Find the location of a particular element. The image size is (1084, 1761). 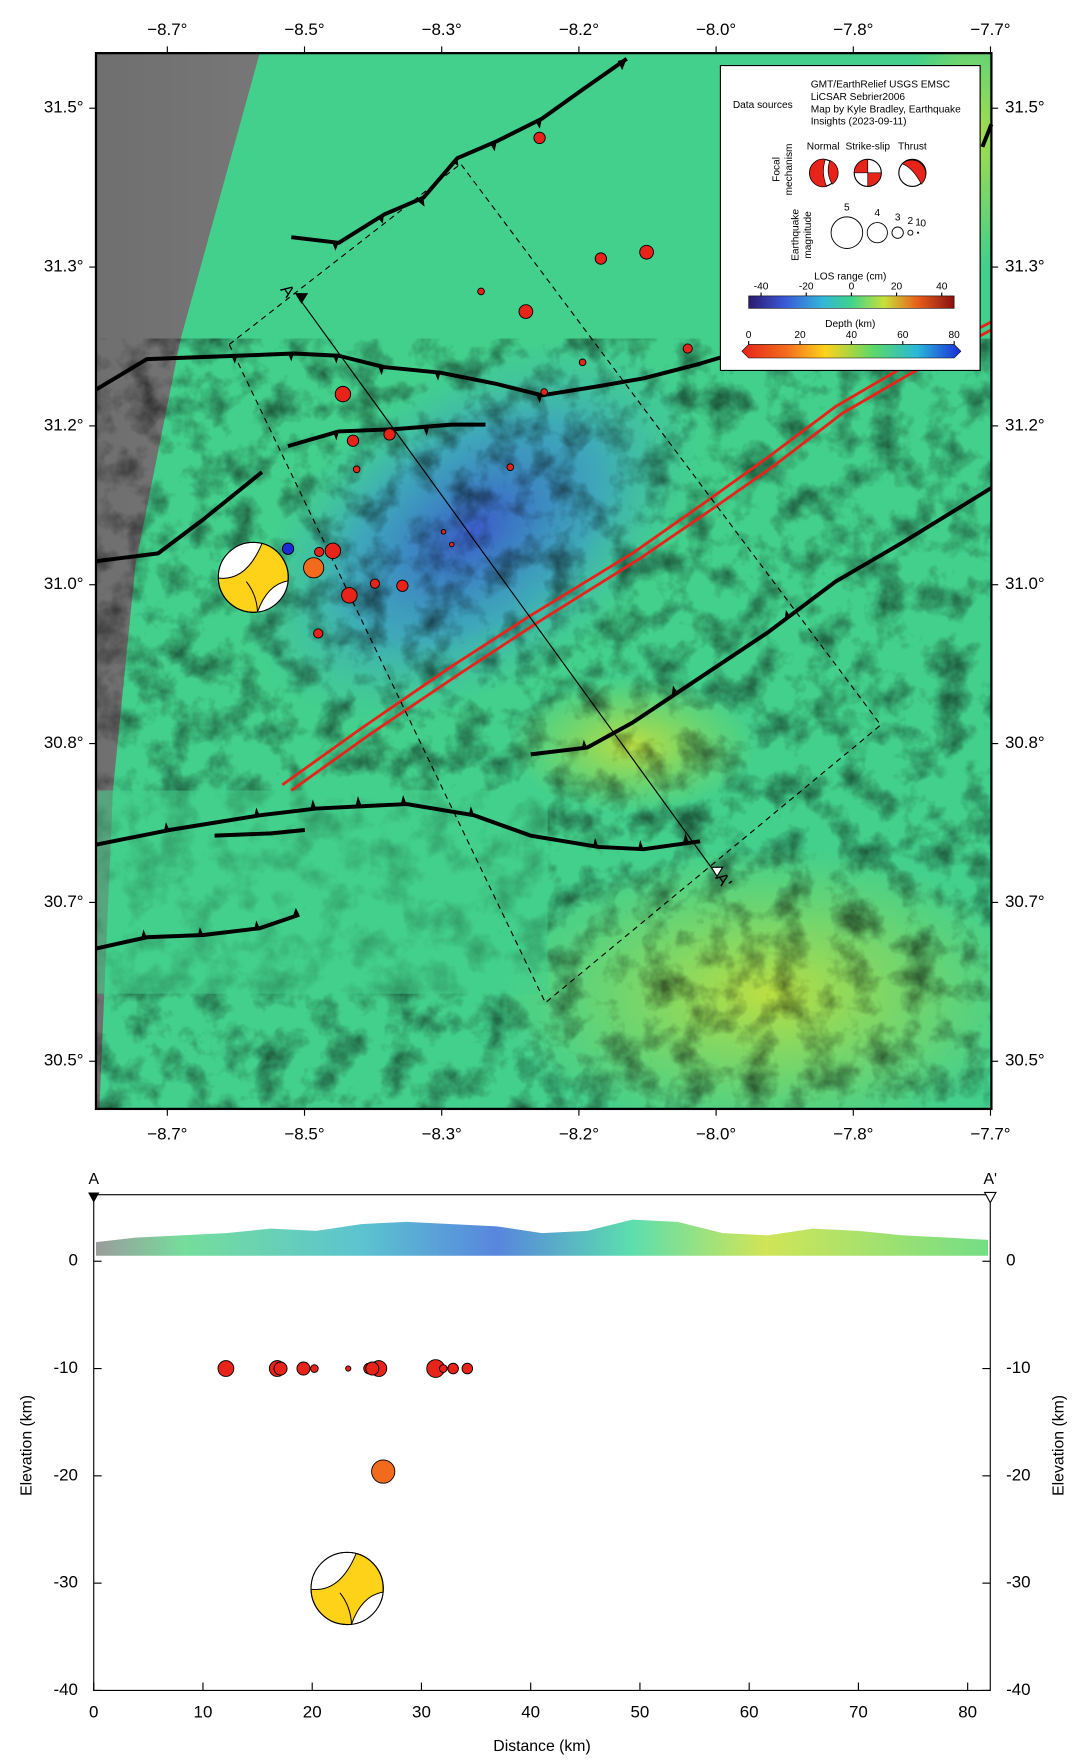

legend-focal-title: Focal is located at coordinates (777, 169).